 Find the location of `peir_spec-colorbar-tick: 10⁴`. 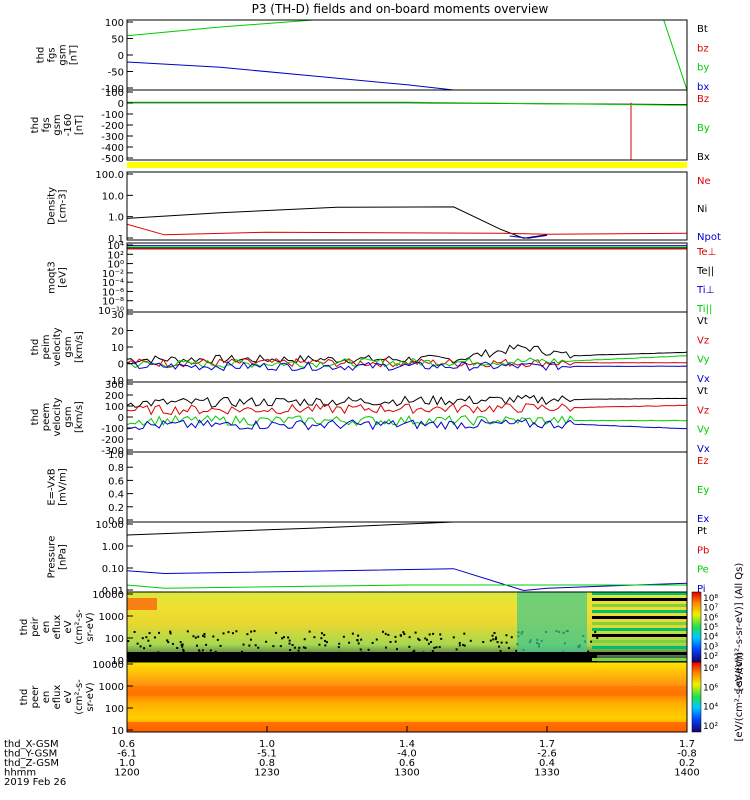

peir_spec-colorbar-tick: 10⁴ is located at coordinates (710, 638).